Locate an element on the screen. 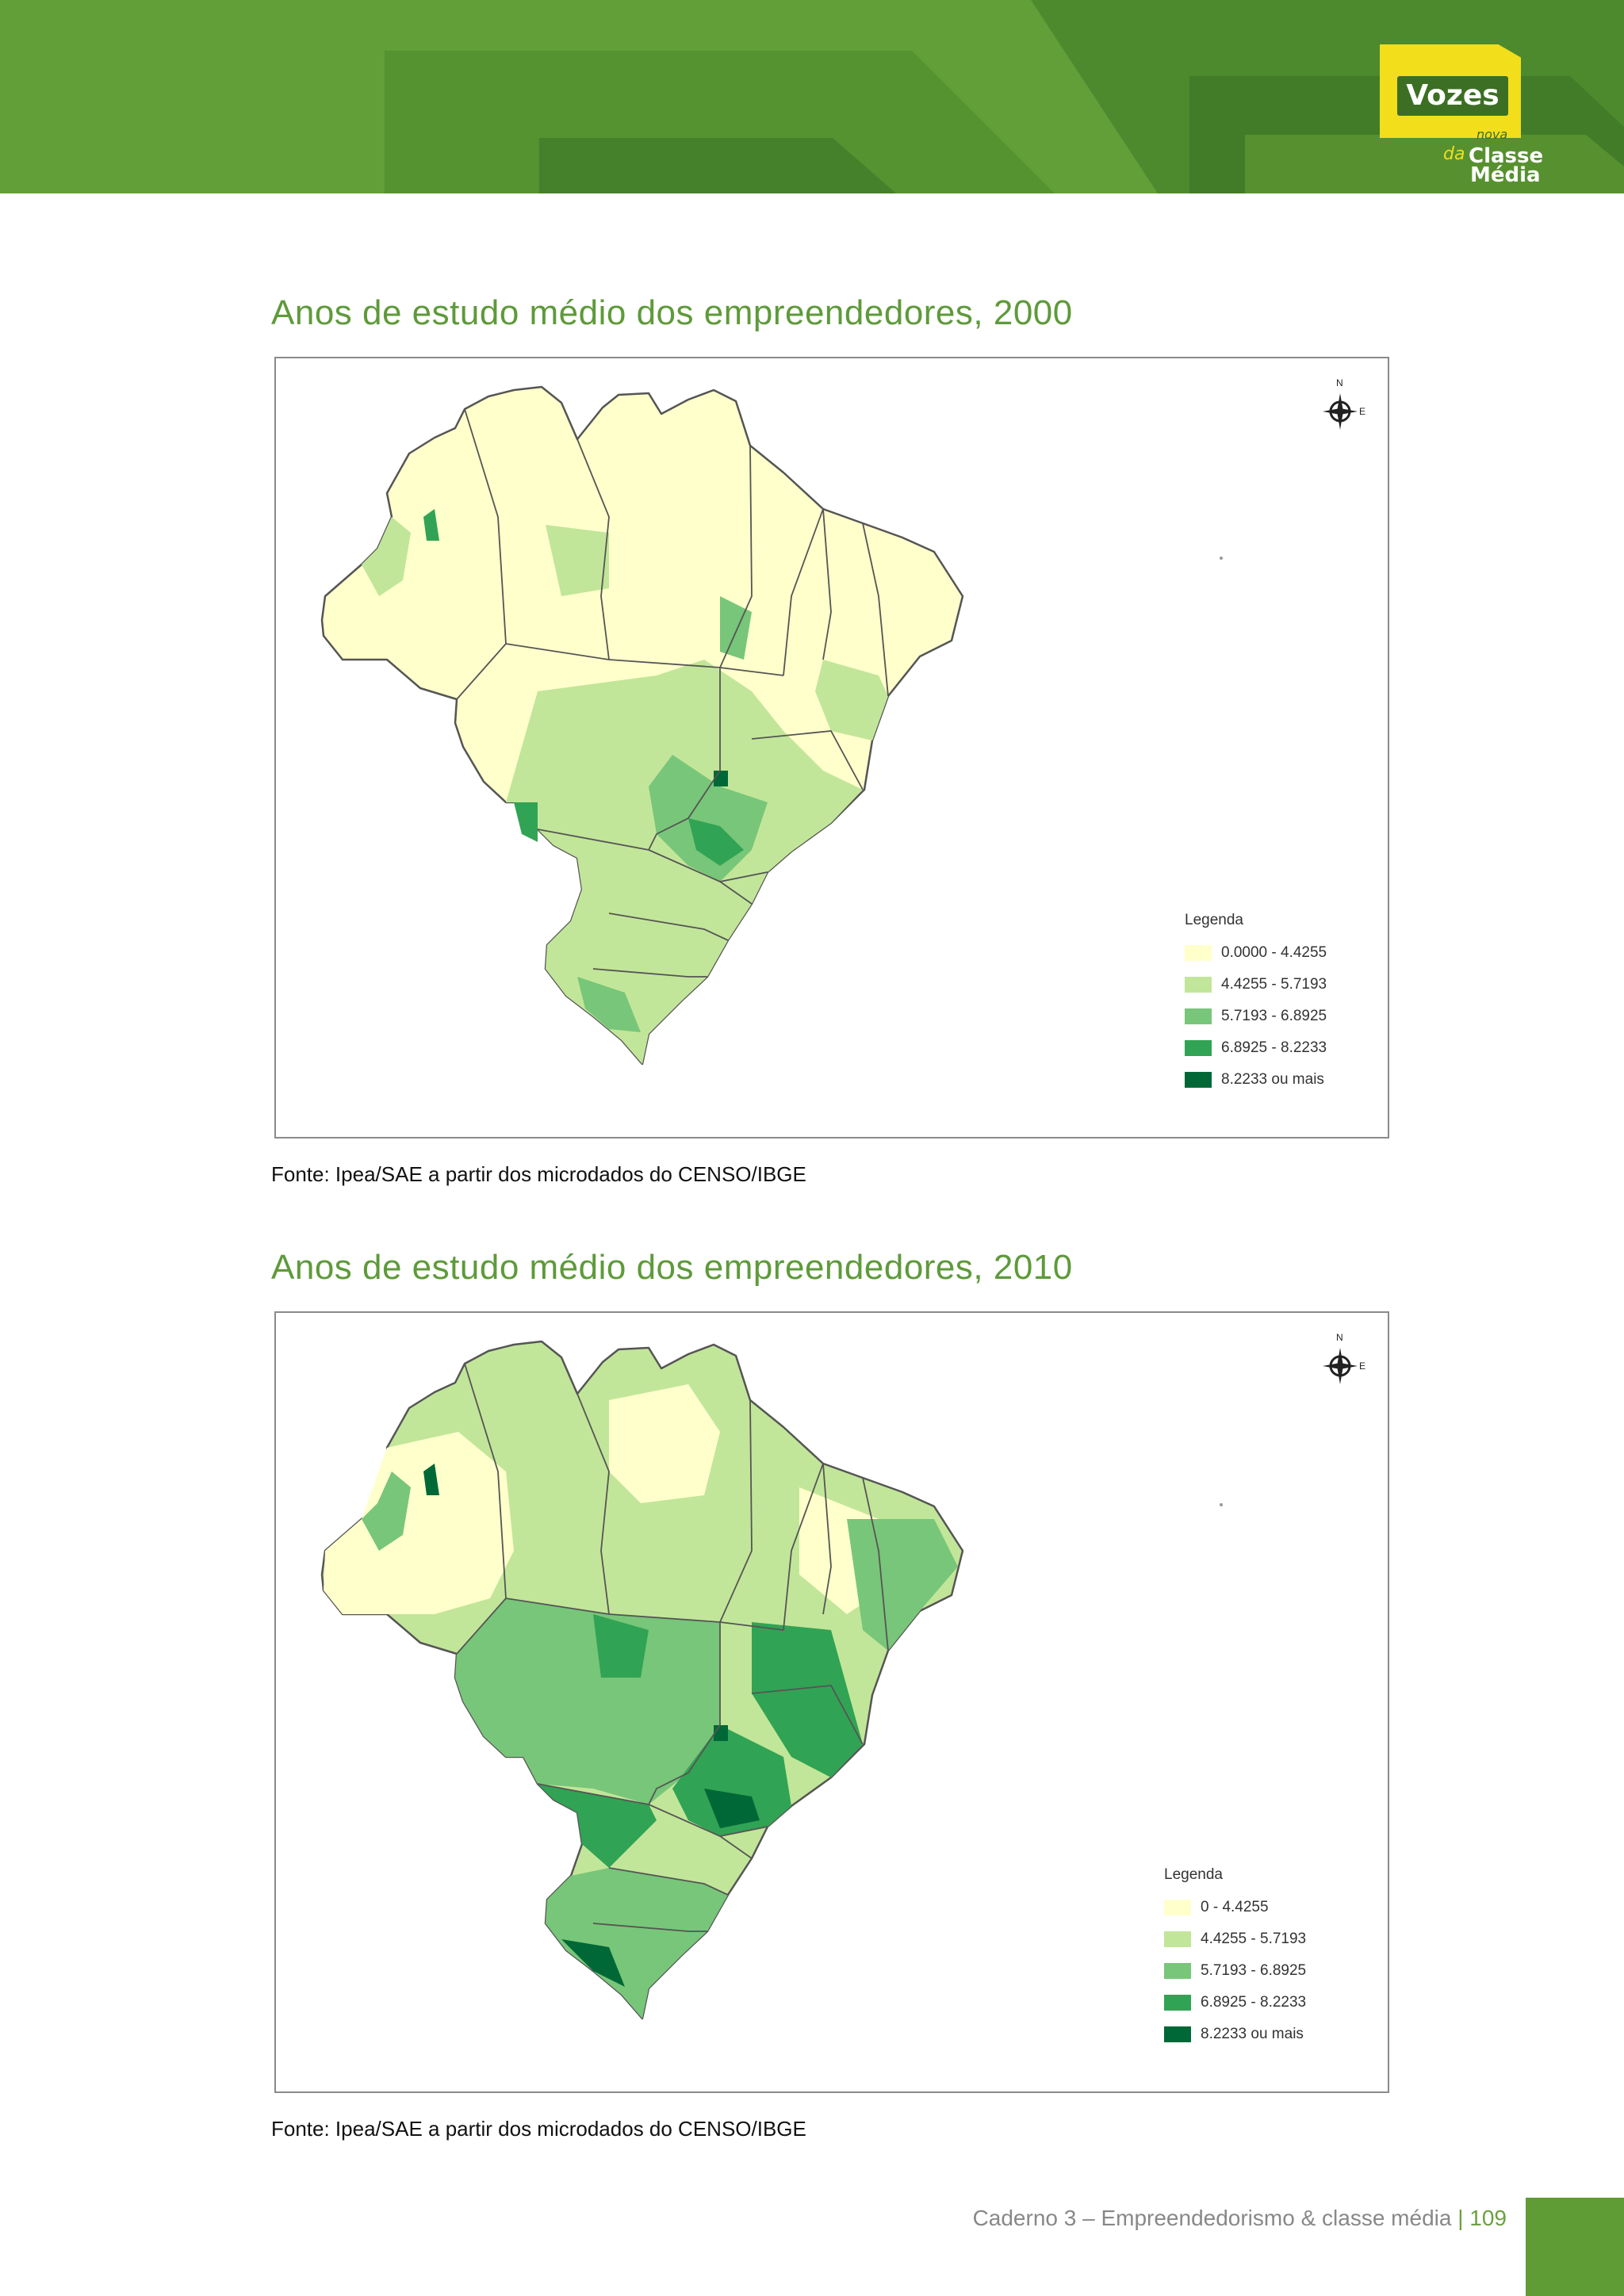  logo-line1: Classe is located at coordinates (1506, 156).